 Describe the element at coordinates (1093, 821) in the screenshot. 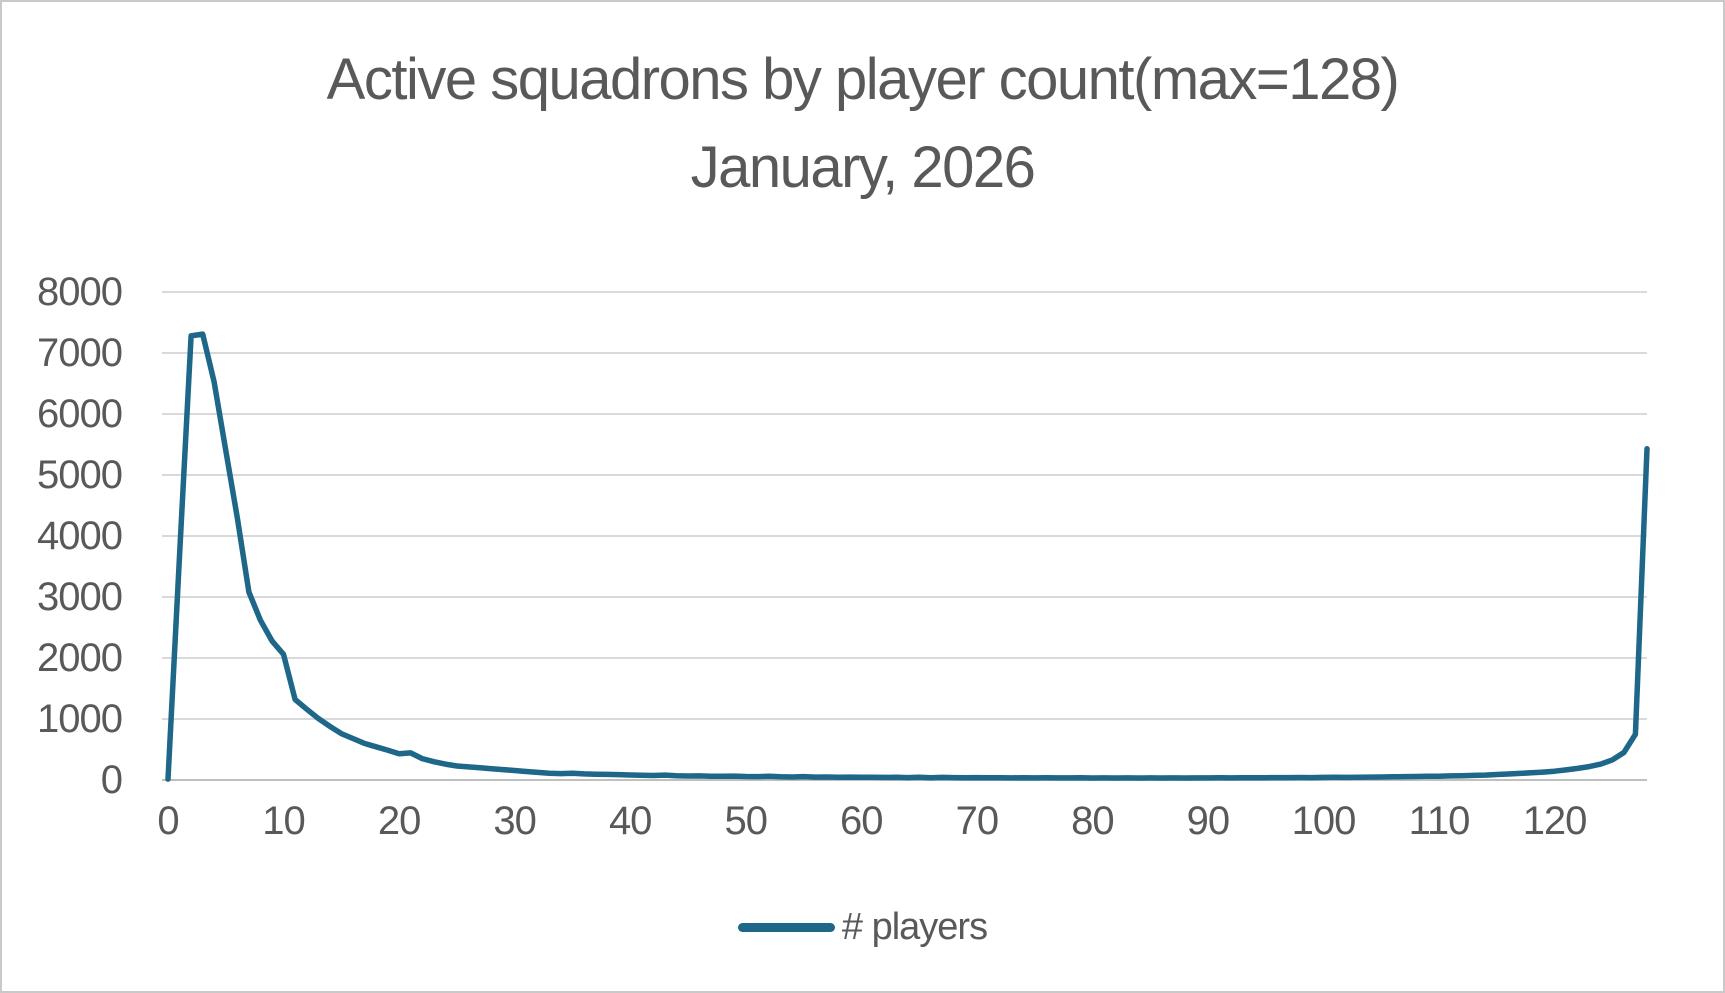

I see `x-tick-label: 80` at that location.